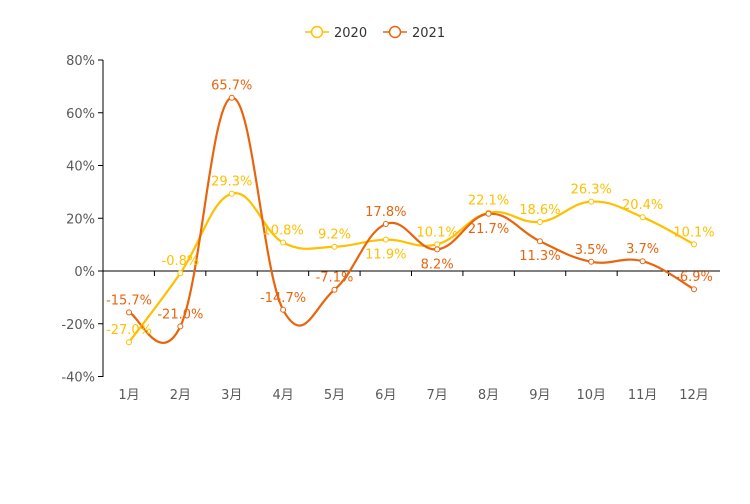  I want to click on y-tick-label: 0%, so click(84, 272).